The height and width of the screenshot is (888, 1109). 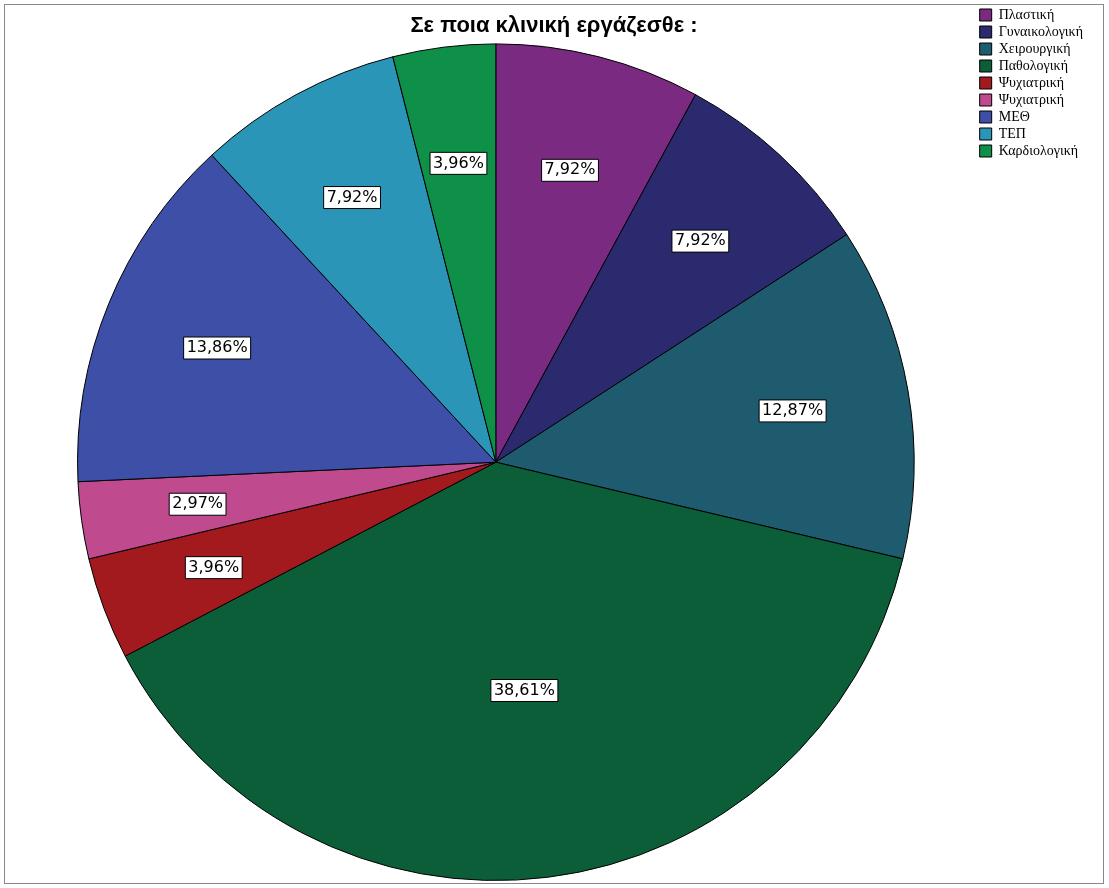 What do you see at coordinates (1033, 65) in the screenshot?
I see `legend-label: Παθολογική` at bounding box center [1033, 65].